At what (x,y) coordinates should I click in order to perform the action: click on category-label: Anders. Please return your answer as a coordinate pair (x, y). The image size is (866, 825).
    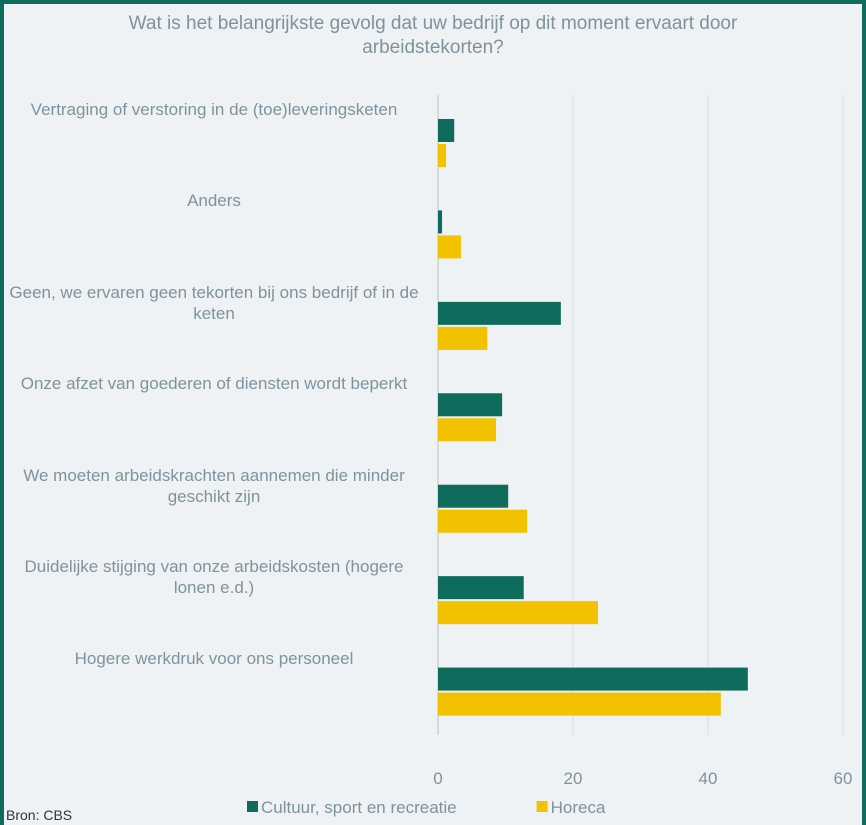
    Looking at the image, I should click on (214, 201).